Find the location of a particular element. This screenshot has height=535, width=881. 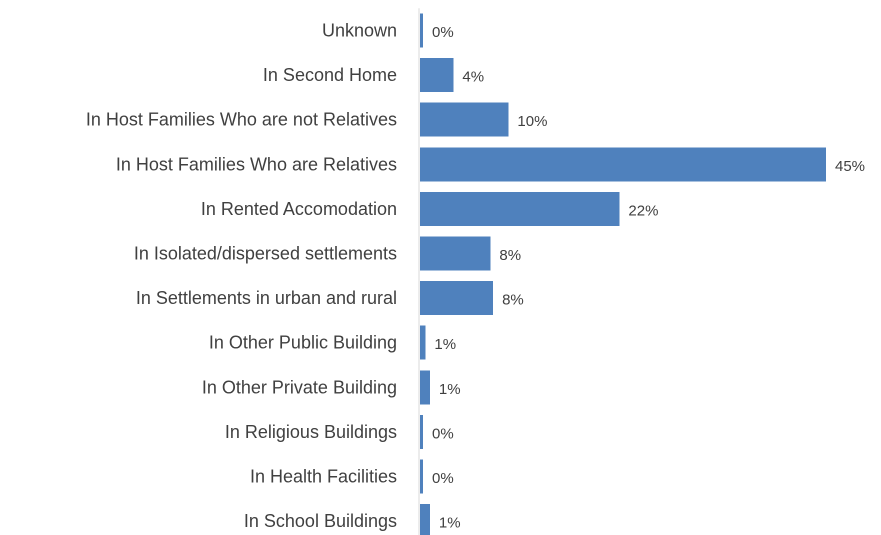

category-label: In Settlements in urban and rural is located at coordinates (266, 298).